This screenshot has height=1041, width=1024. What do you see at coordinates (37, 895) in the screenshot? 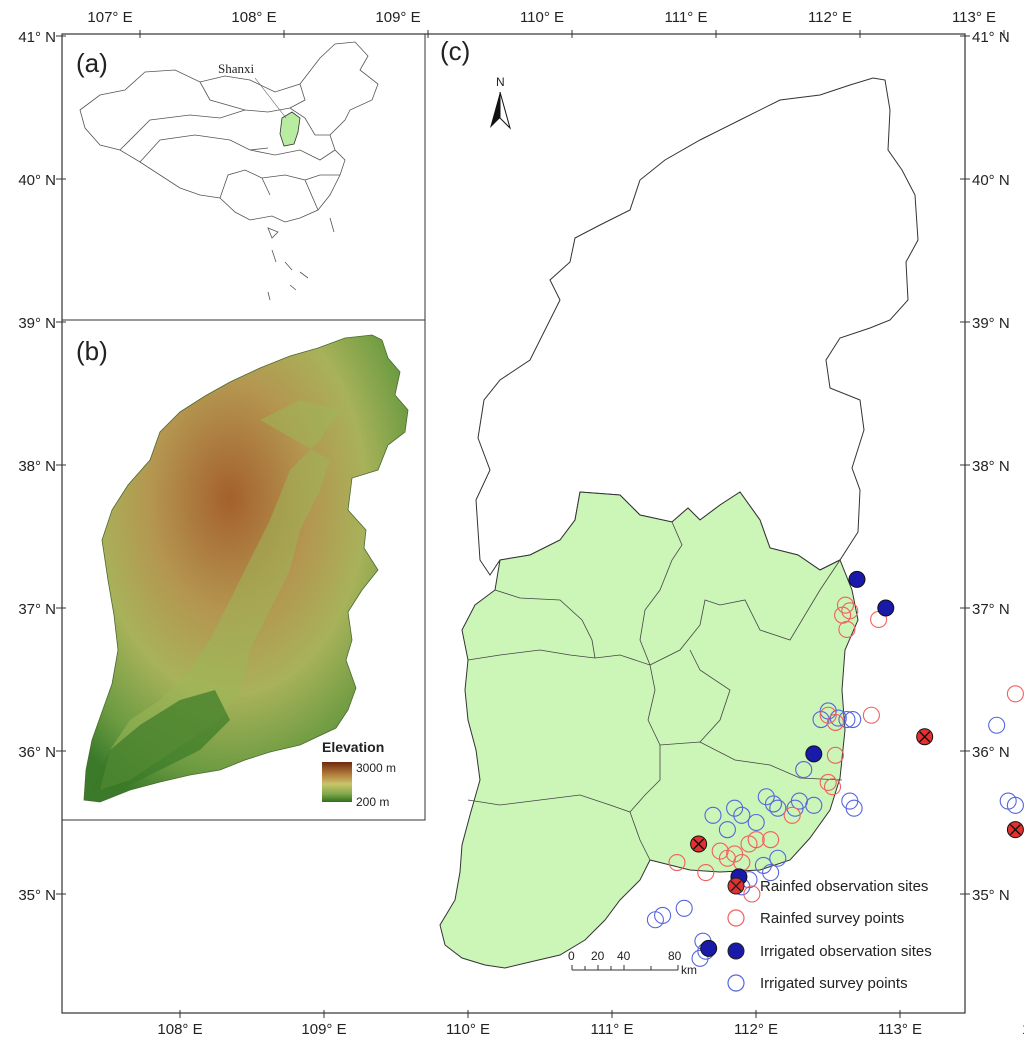
I see `left-tick-label: 35° N` at bounding box center [37, 895].